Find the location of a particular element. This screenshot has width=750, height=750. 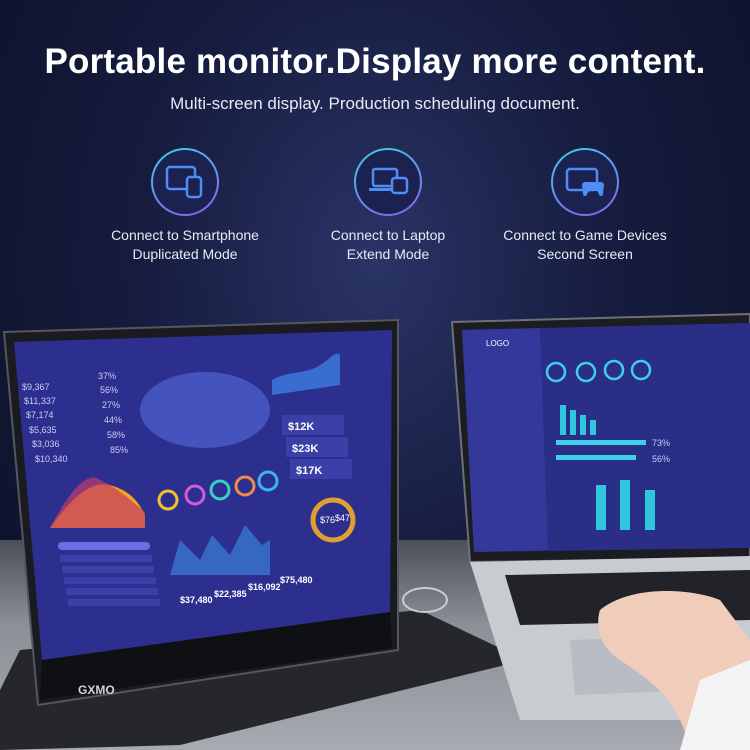

laptop-bar-chart is located at coordinates (607, 467).